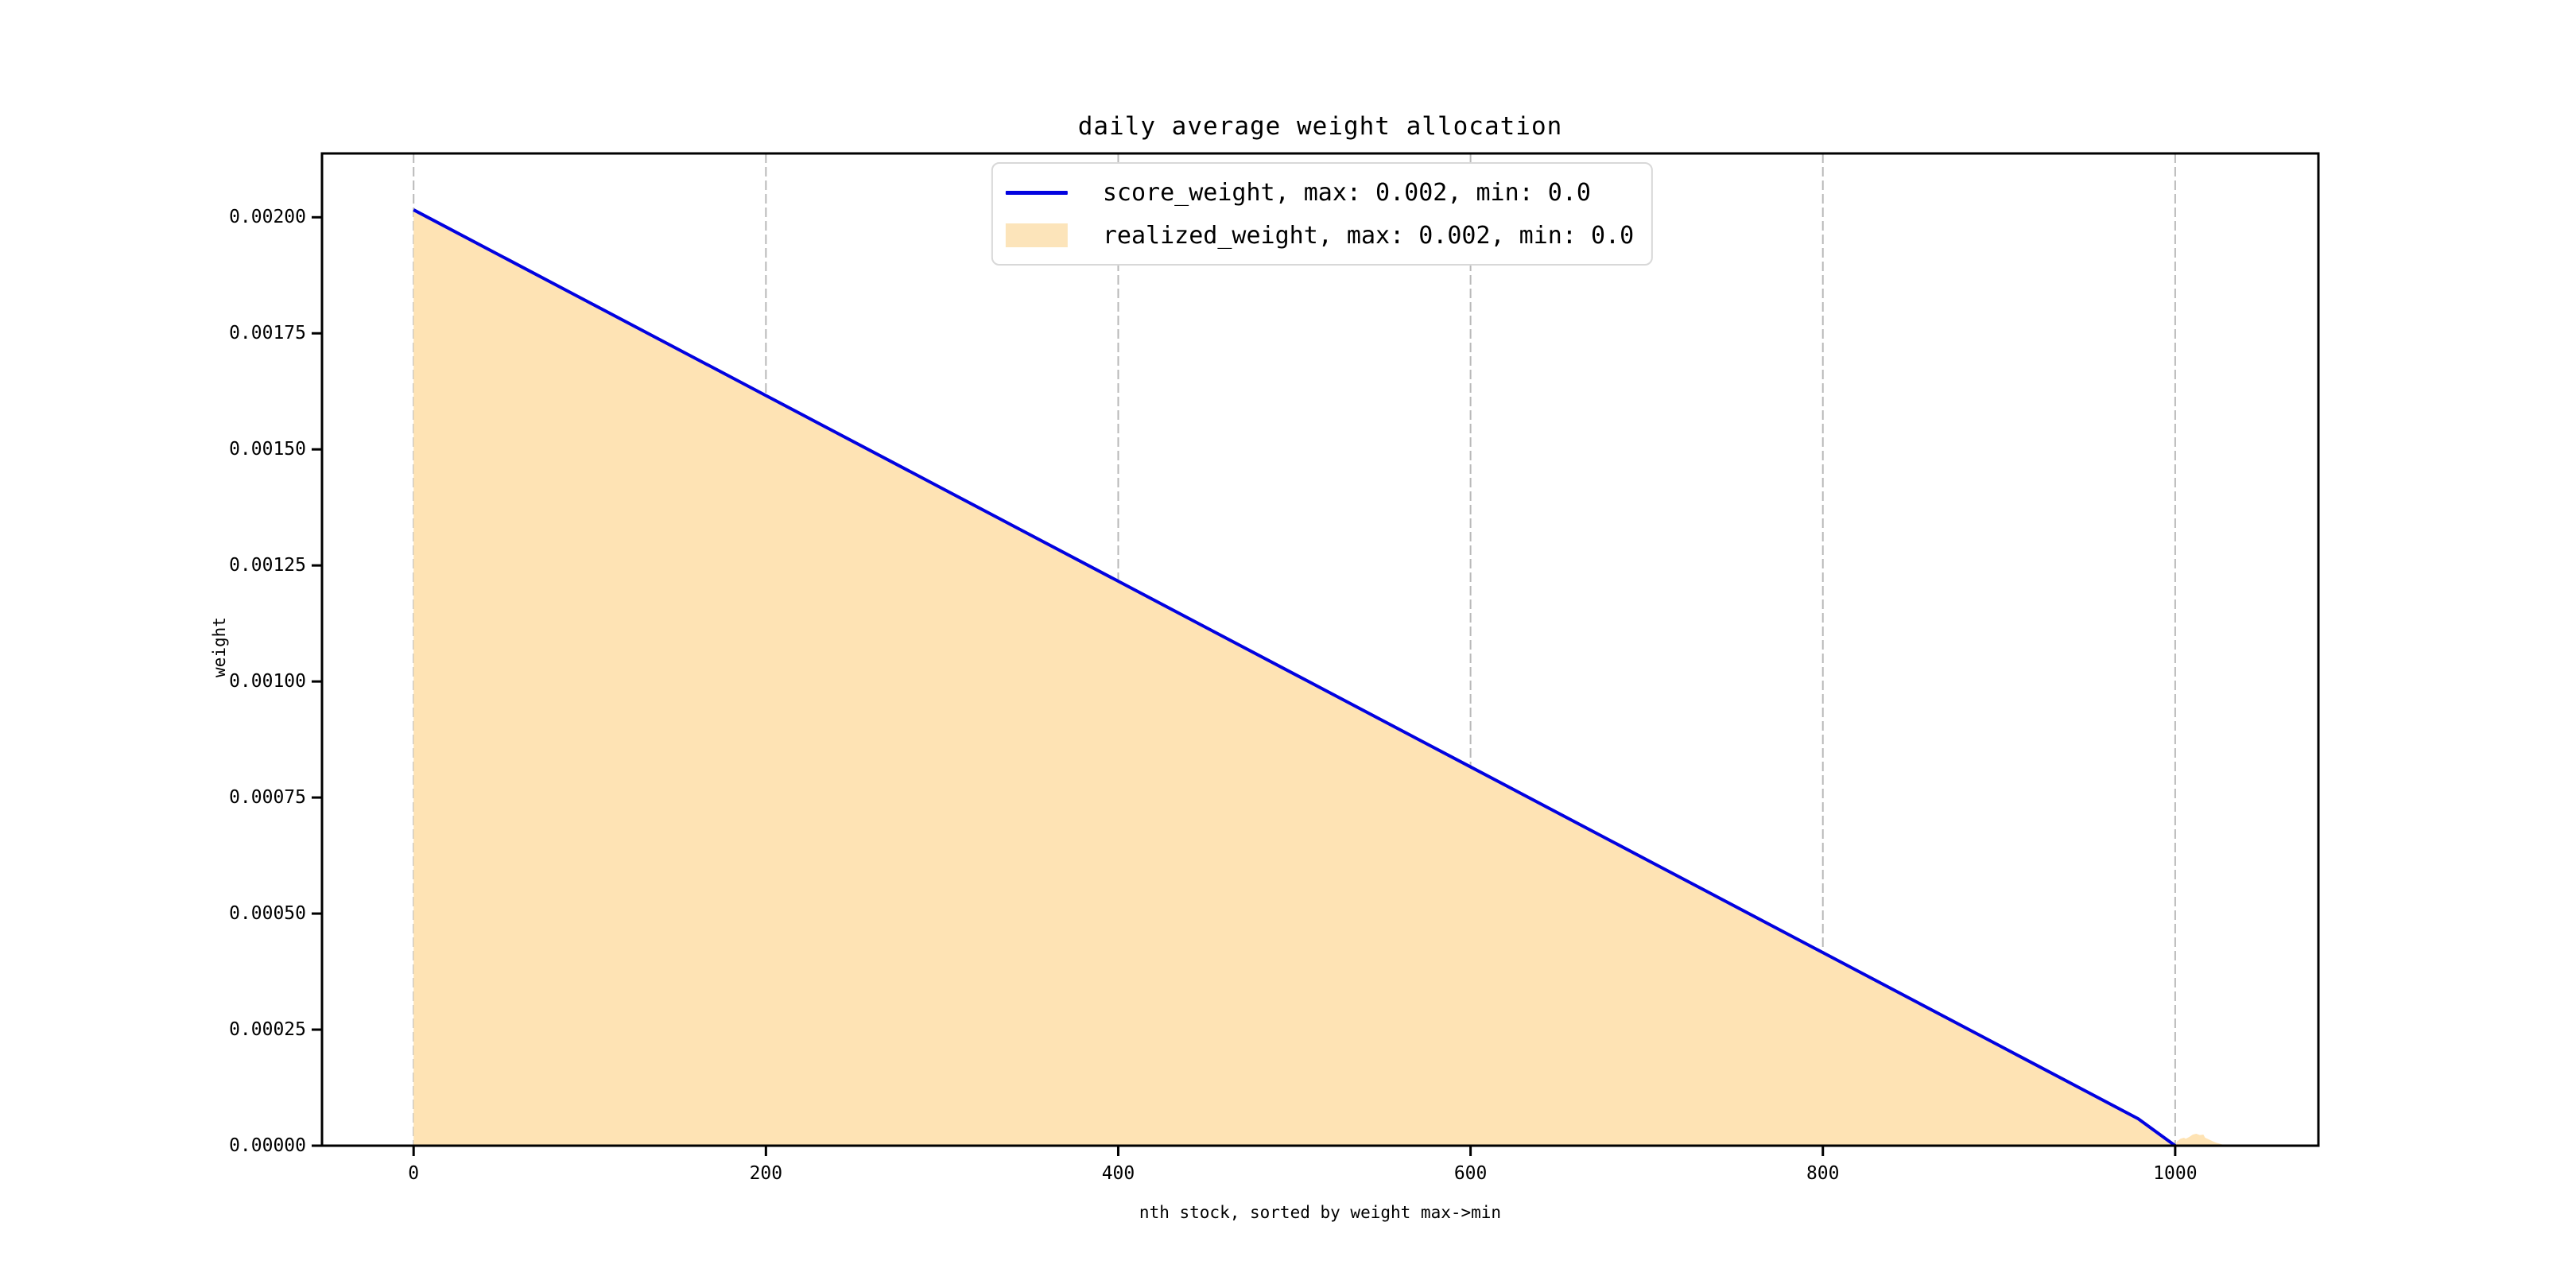  I want to click on y-tick-label-0.00050: 0.00050, so click(267, 914).